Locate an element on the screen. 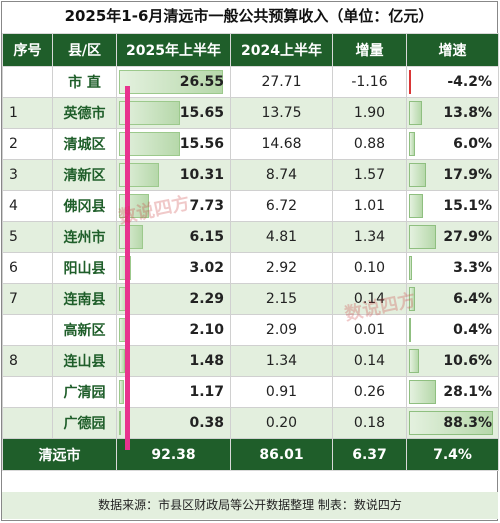 This screenshot has width=500, height=523. growth-cell: 6.0% is located at coordinates (452, 144).